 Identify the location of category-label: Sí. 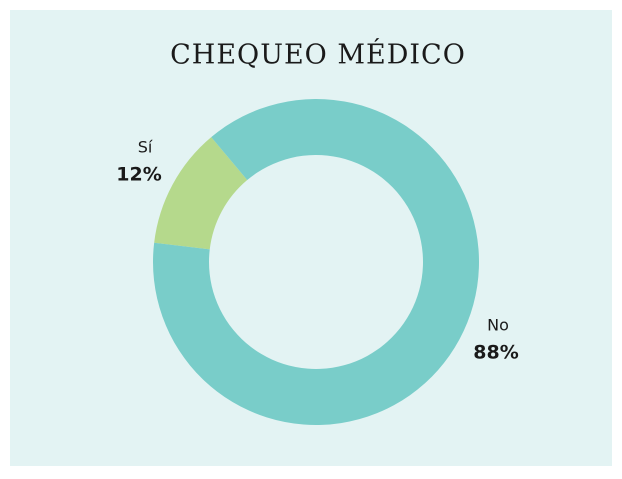
(145, 147).